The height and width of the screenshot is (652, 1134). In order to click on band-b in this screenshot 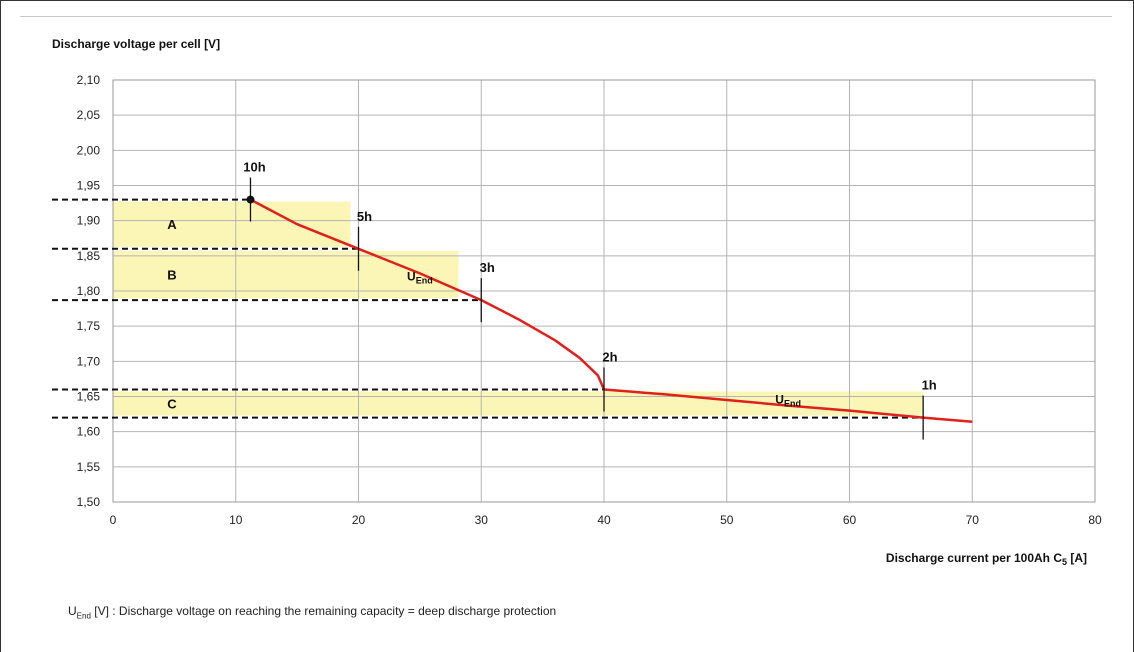, I will do `click(286, 274)`.